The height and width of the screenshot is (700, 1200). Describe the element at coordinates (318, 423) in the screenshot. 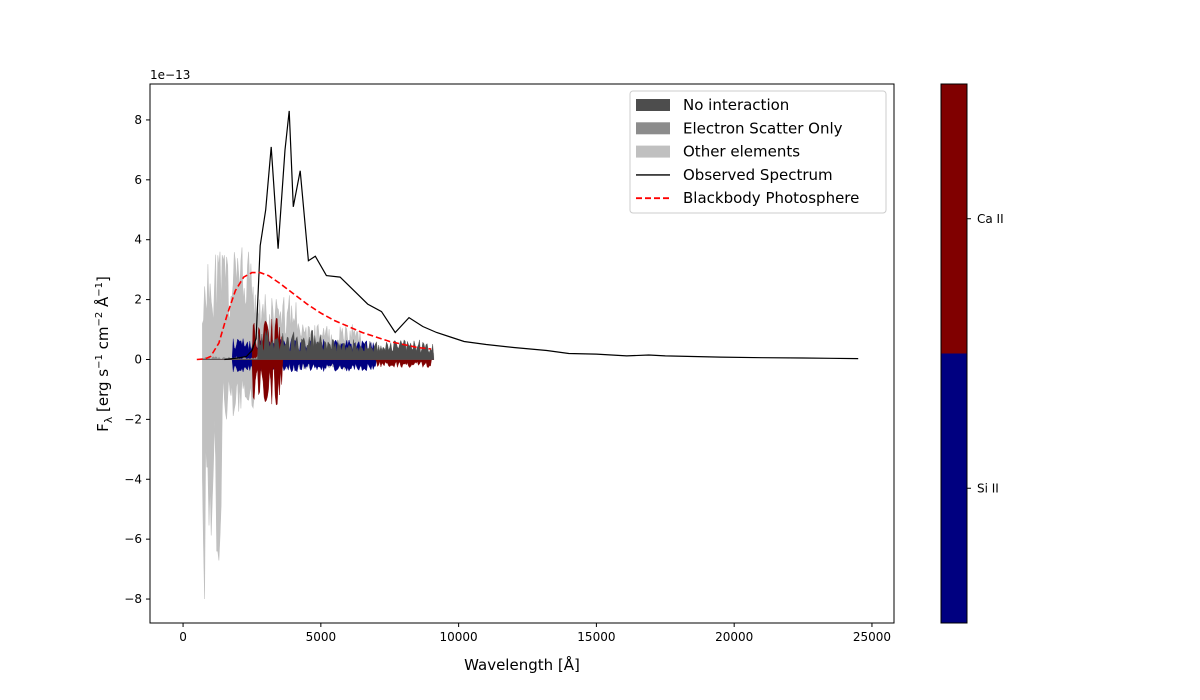

I see `spectral-decomposition-fill` at that location.